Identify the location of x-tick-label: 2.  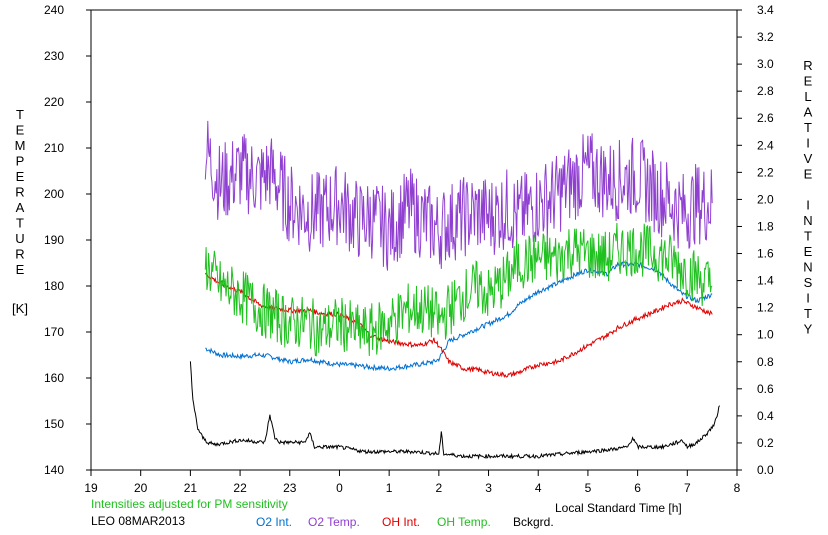
(439, 488).